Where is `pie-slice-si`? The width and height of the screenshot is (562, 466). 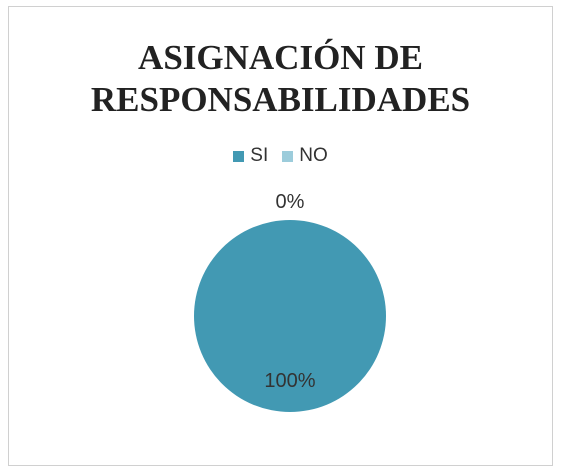 pie-slice-si is located at coordinates (290, 316).